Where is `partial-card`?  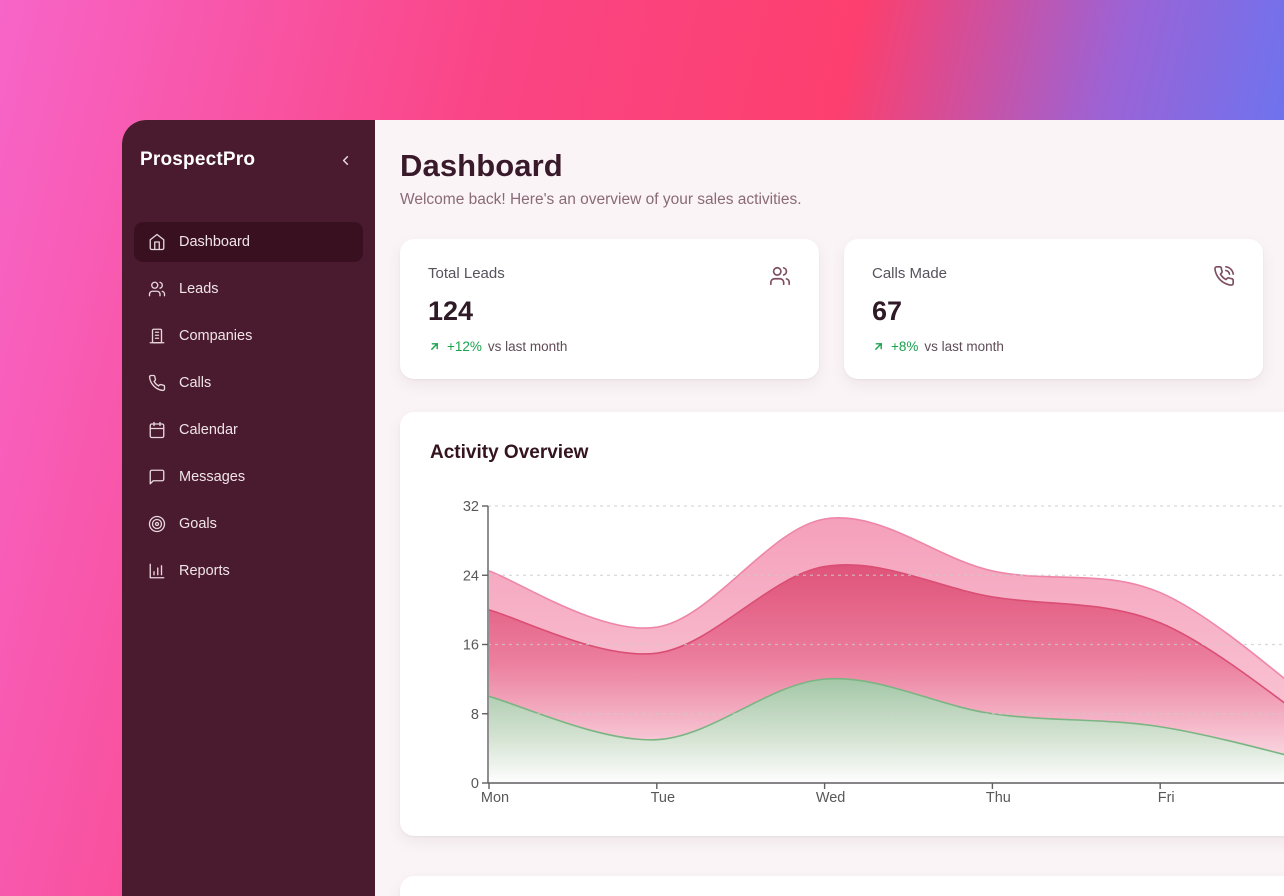
partial-card is located at coordinates (842, 886).